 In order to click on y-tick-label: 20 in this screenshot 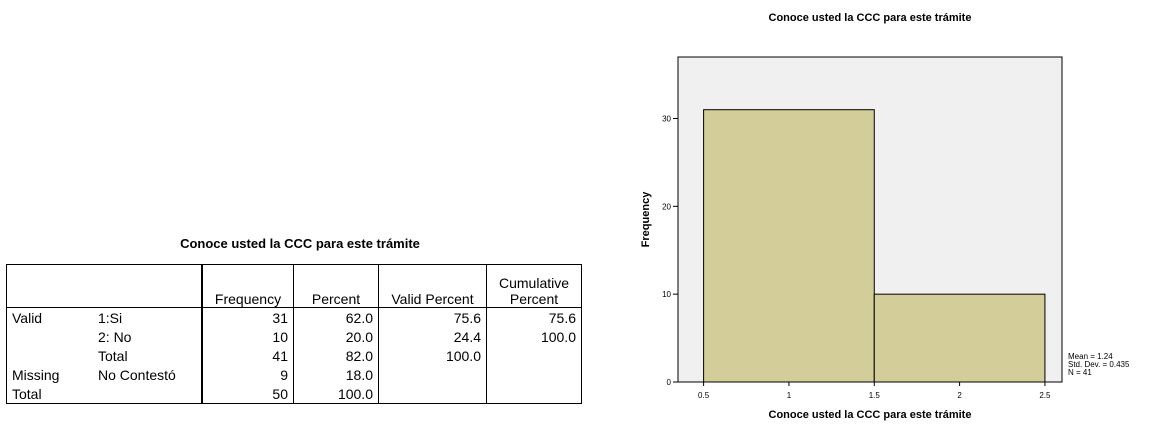, I will do `click(666, 206)`.